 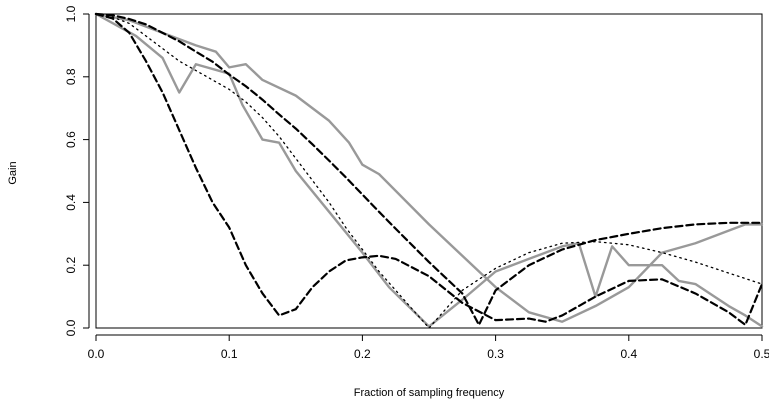 I want to click on y-tick-label: 0.0, so click(x=71, y=327).